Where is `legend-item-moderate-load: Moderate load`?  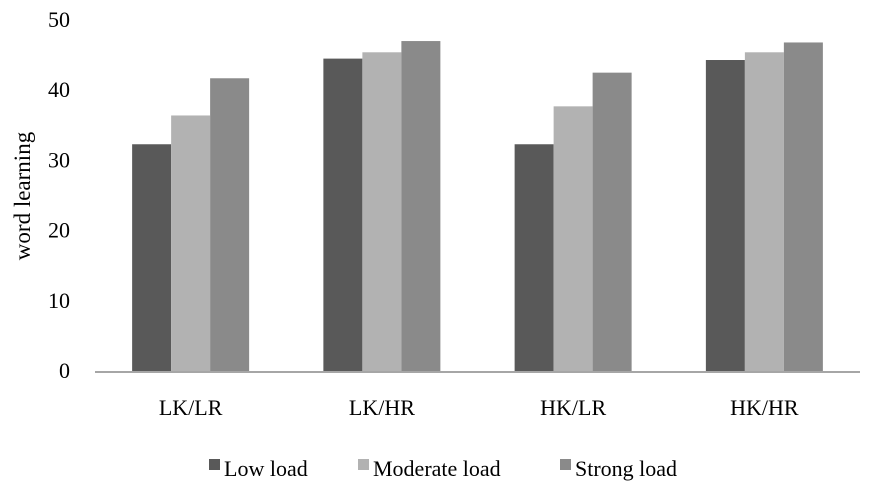 legend-item-moderate-load: Moderate load is located at coordinates (429, 468).